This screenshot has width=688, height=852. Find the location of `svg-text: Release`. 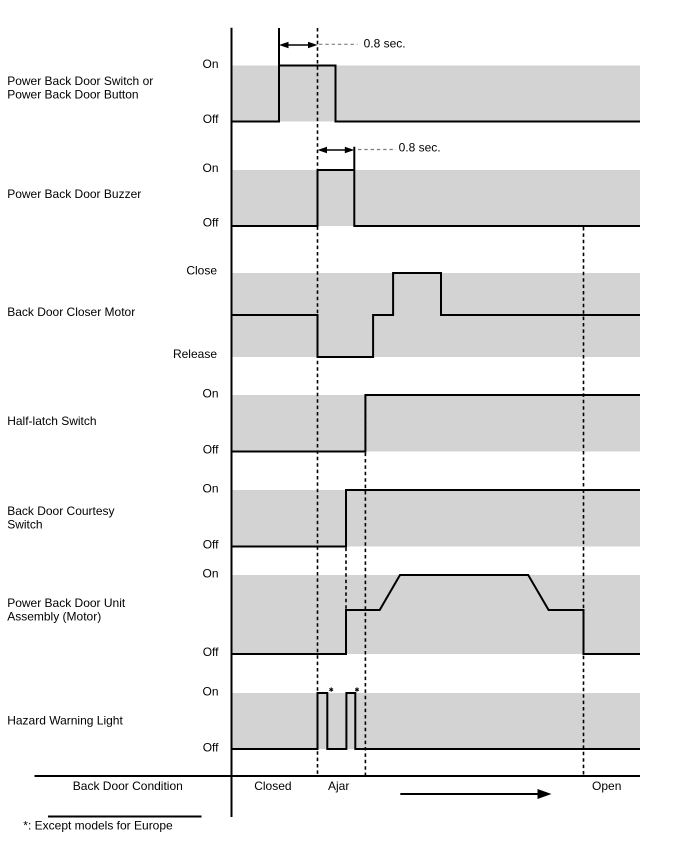

svg-text: Release is located at coordinates (195, 354).